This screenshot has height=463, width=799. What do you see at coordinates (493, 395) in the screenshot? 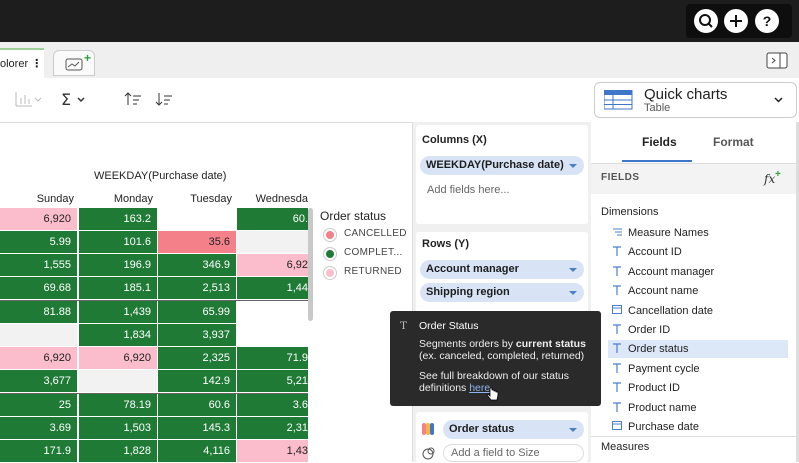
I see `cursor` at bounding box center [493, 395].